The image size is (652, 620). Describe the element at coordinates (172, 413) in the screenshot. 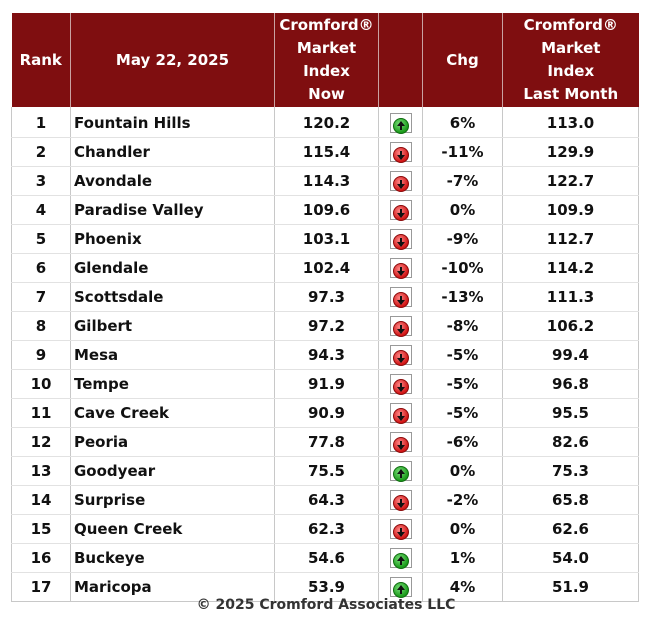

I see `city-cell: Cave Creek` at that location.